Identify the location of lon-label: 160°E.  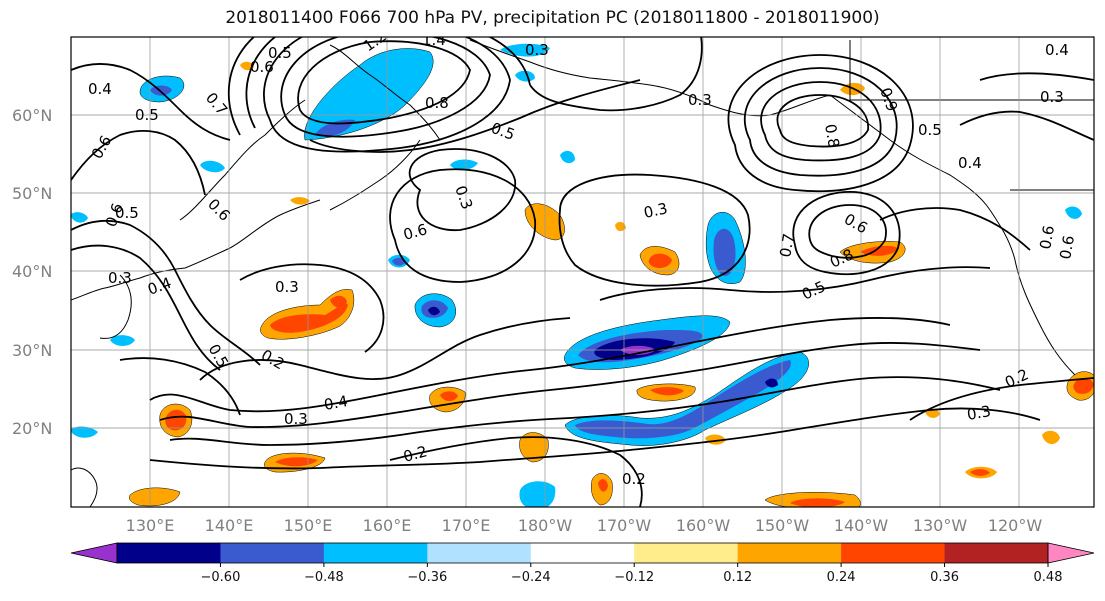
(387, 525).